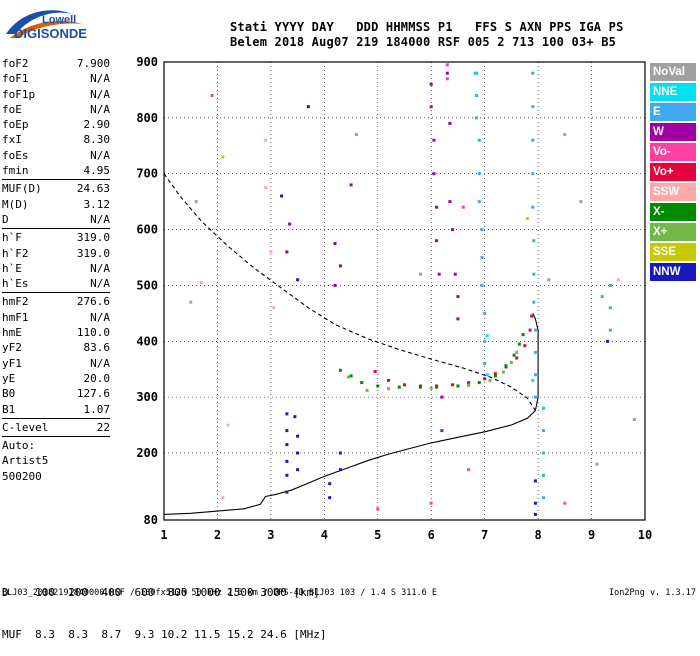 The height and width of the screenshot is (656, 700). I want to click on param-value: 7.900, so click(93, 63).